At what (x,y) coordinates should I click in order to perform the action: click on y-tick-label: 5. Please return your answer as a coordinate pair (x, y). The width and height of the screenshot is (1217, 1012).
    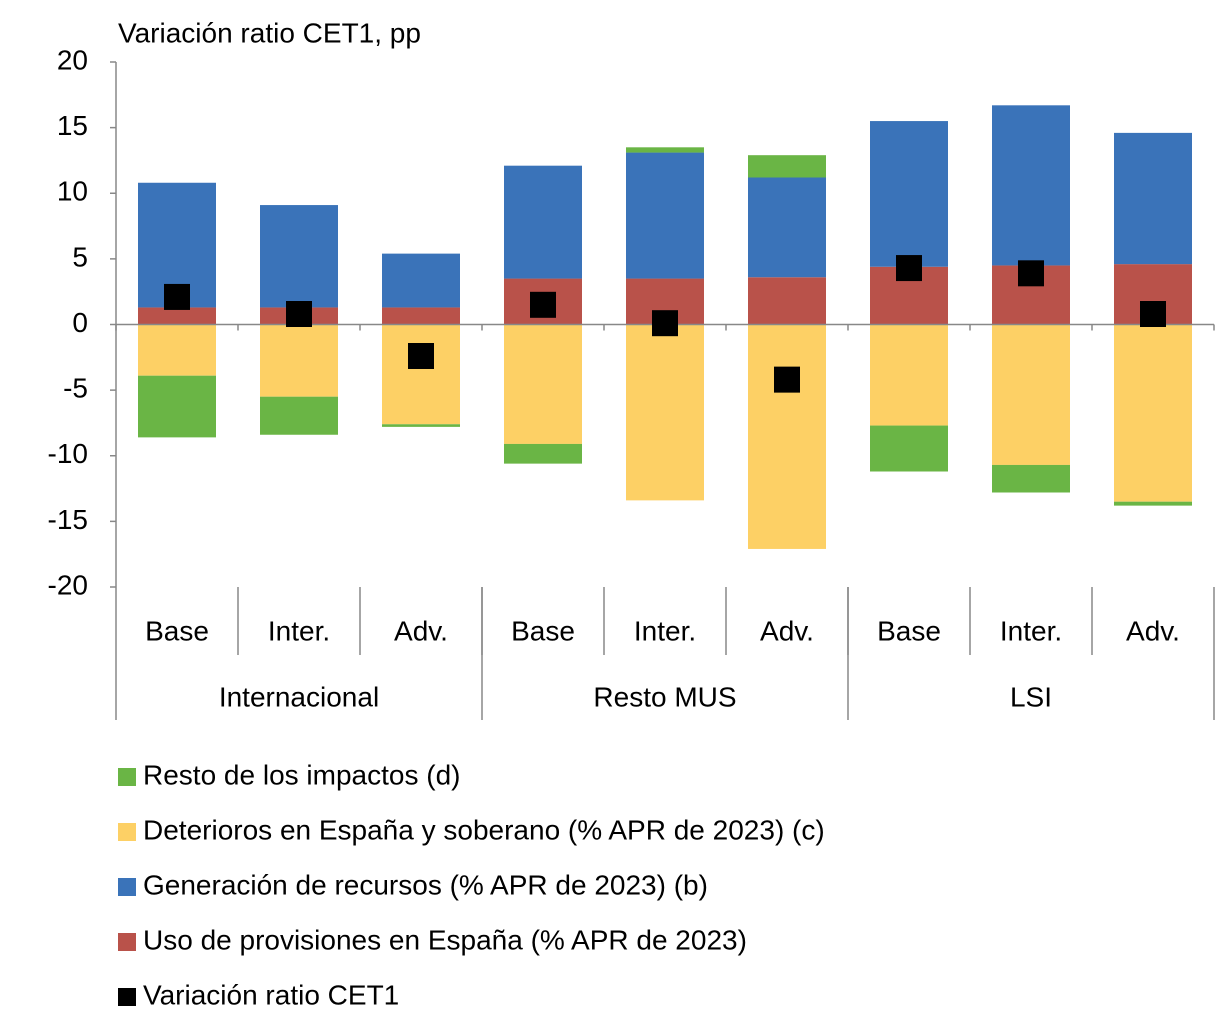
    Looking at the image, I should click on (80, 256).